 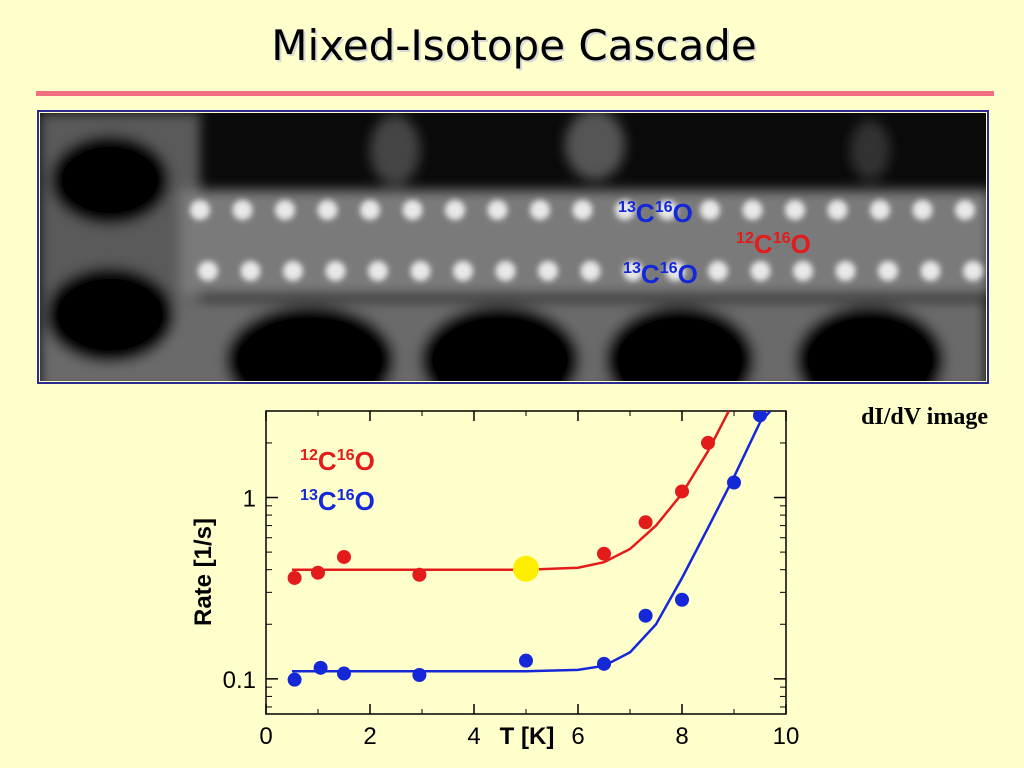 I want to click on y-tick-label: 1, so click(x=249, y=499).